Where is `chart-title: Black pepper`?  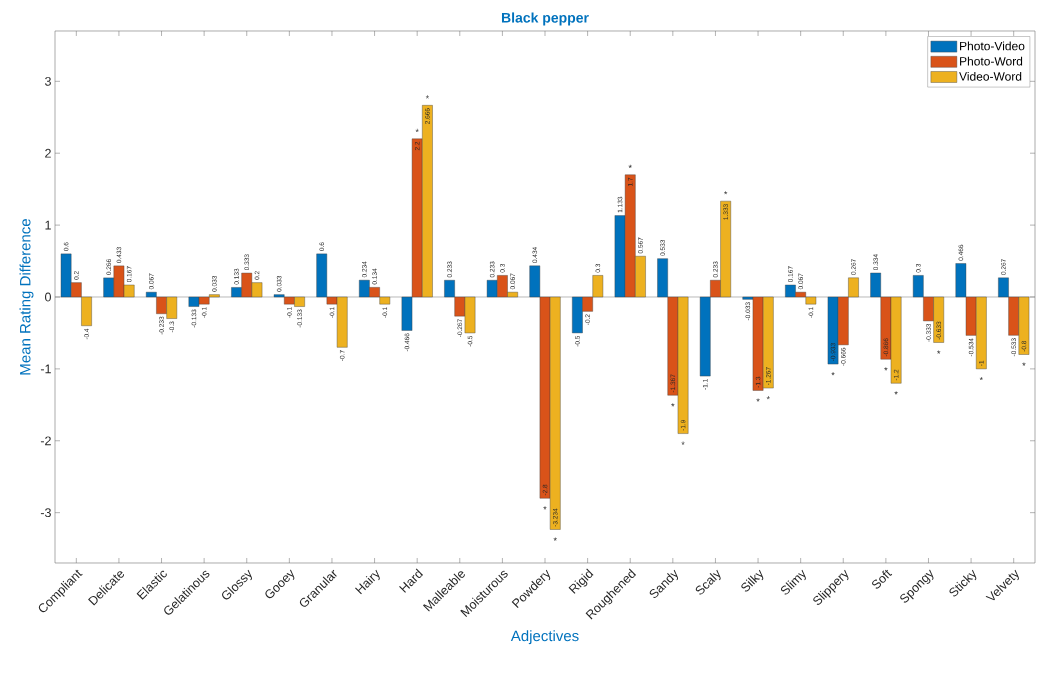 chart-title: Black pepper is located at coordinates (545, 19).